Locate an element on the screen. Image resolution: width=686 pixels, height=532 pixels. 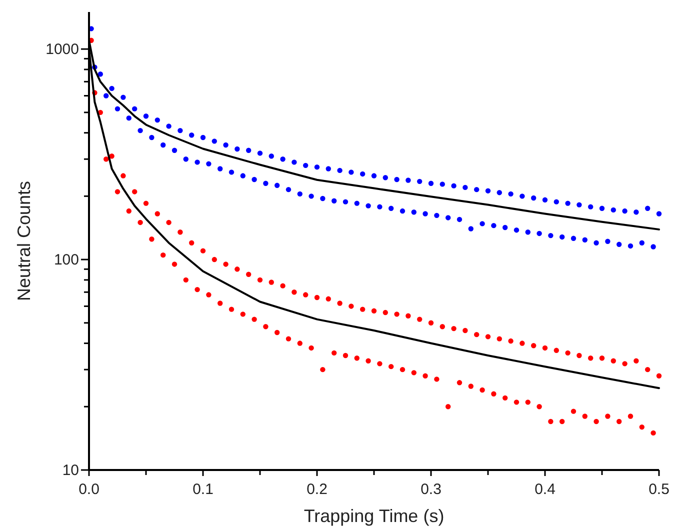
y-axis-title: Neutral Counts is located at coordinates (24, 241).